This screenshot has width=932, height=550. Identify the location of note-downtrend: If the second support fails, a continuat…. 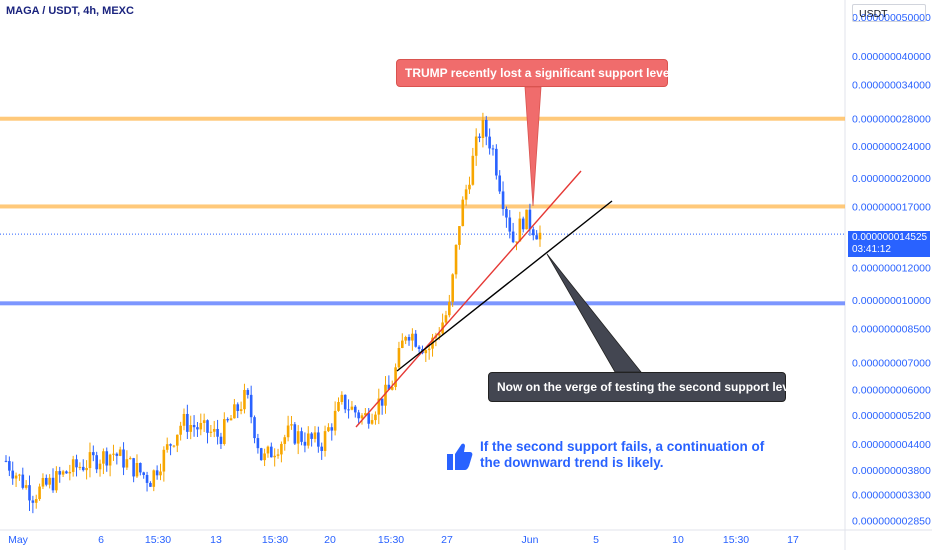
(614, 456).